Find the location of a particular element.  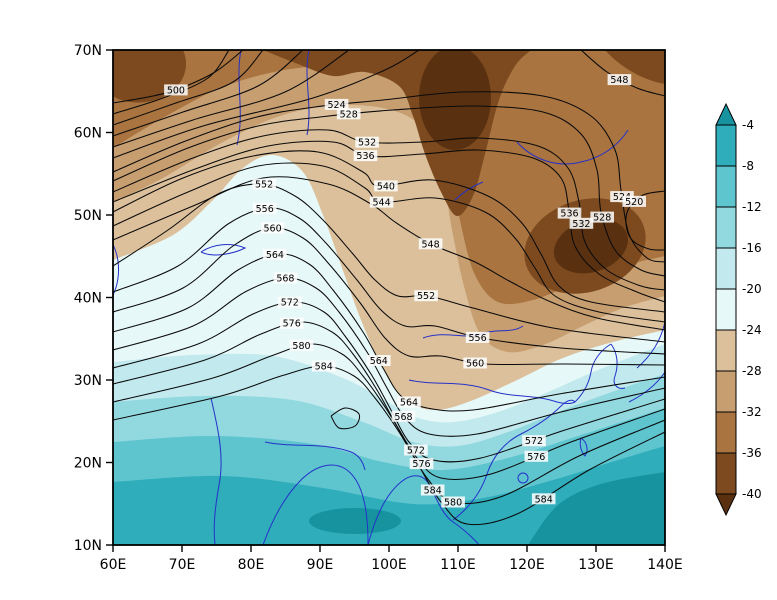

contour-label: 552 is located at coordinates (264, 185).